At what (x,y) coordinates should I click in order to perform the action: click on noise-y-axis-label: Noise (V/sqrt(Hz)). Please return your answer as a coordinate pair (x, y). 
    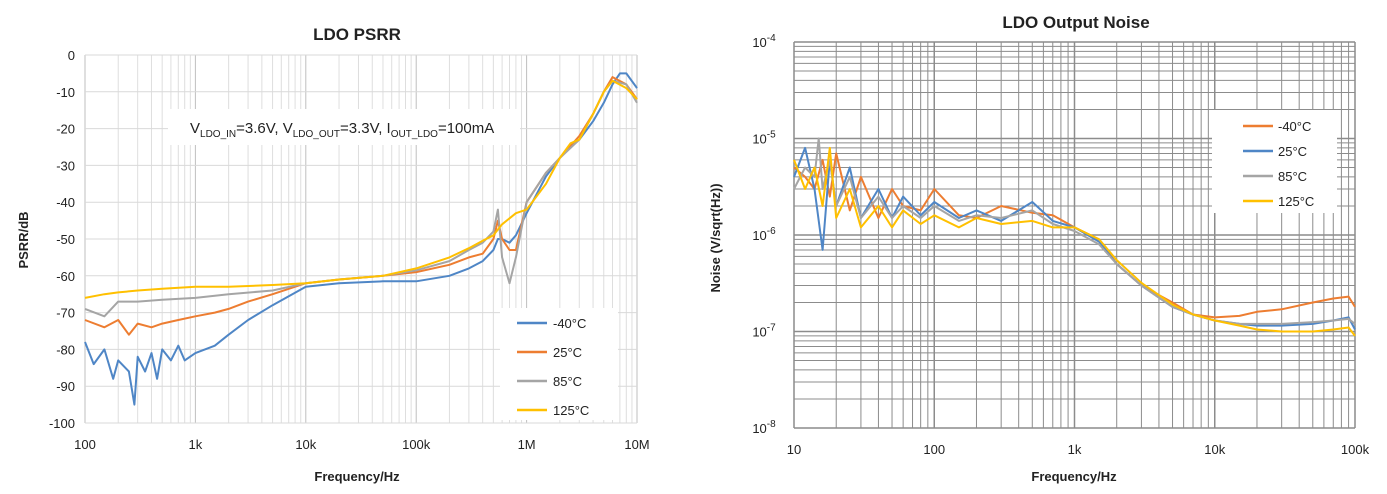
    Looking at the image, I should click on (715, 237).